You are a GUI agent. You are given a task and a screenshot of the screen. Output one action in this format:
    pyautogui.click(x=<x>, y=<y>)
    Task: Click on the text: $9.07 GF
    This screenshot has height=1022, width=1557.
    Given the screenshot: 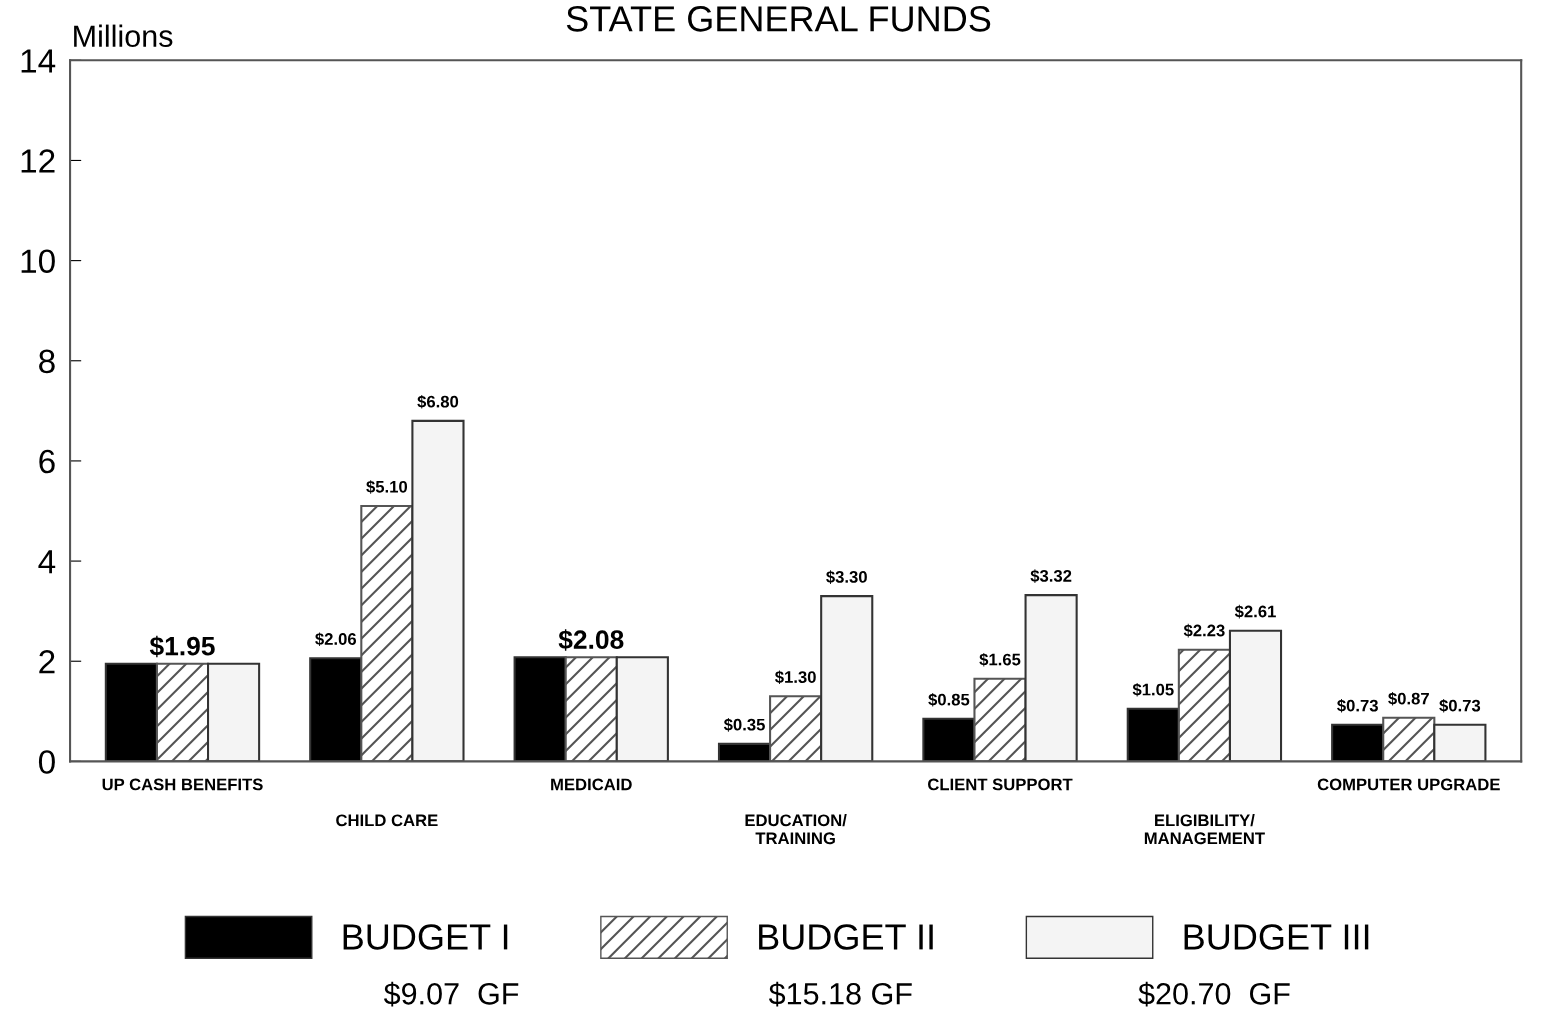 What is the action you would take?
    pyautogui.click(x=451, y=994)
    